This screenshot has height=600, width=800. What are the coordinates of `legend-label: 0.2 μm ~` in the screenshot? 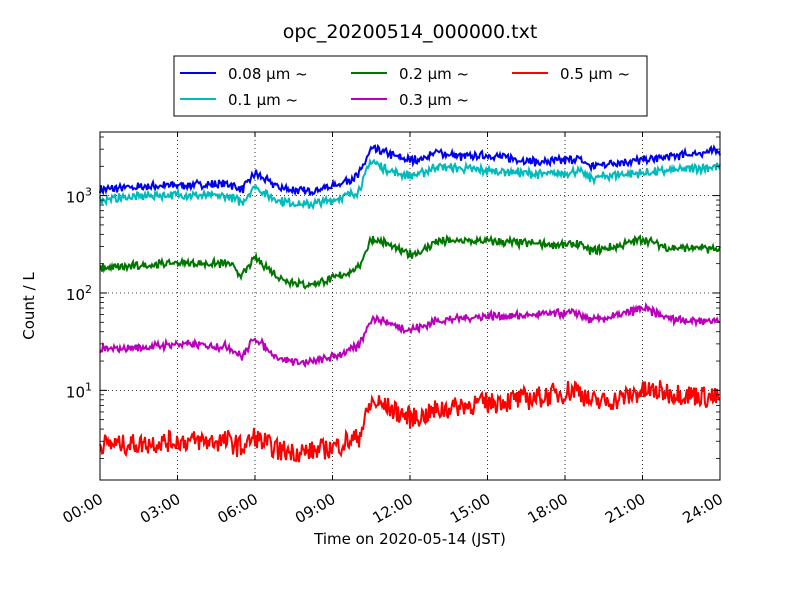 It's located at (434, 74).